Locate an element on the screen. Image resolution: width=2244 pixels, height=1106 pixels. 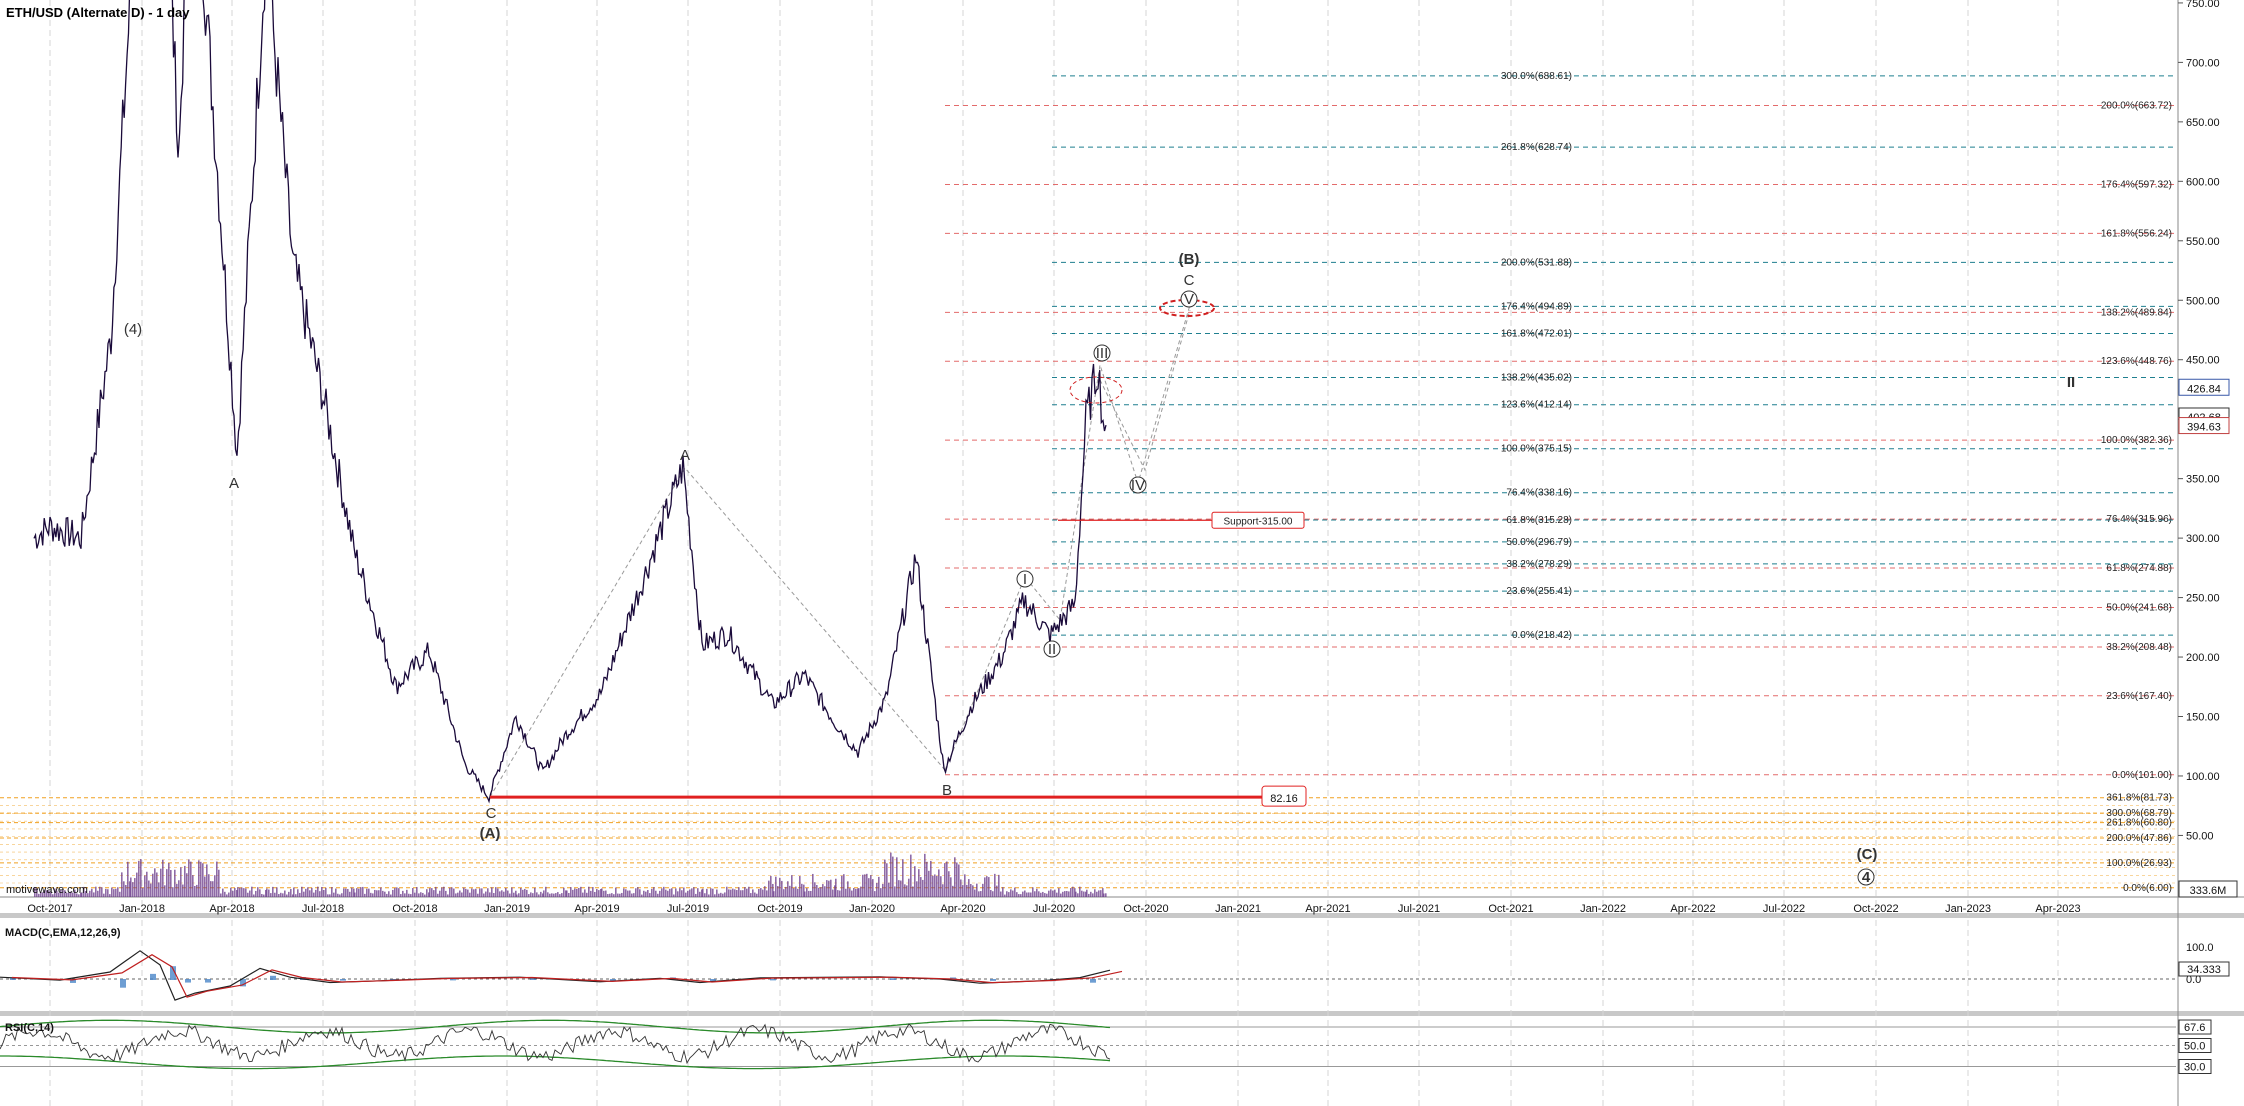
x-tick-label: Oct-2021 is located at coordinates (1510, 909).